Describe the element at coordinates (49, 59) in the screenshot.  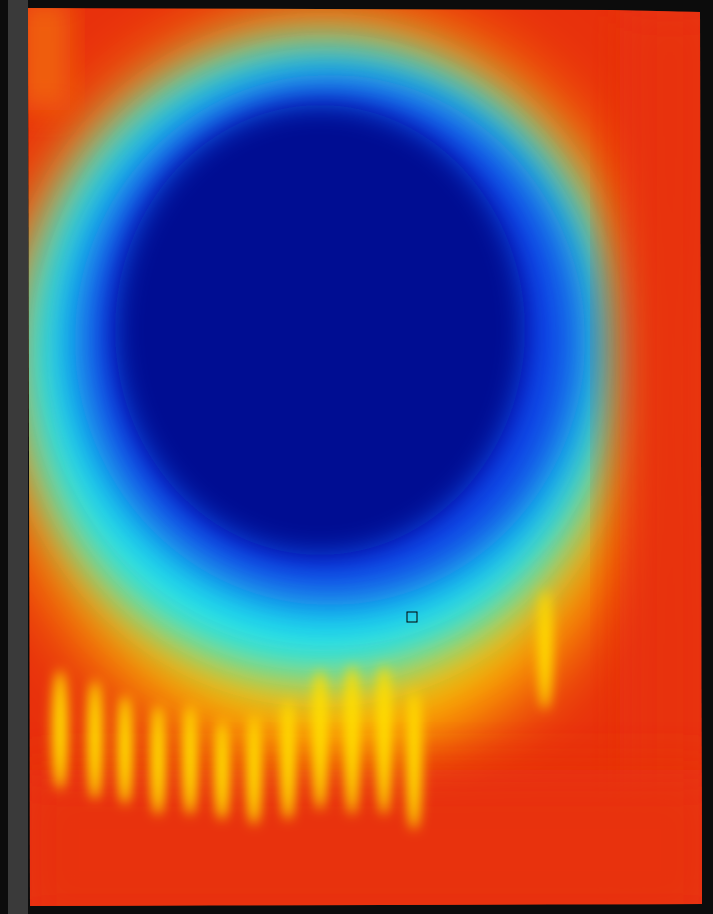
I see `top-left-hot` at that location.